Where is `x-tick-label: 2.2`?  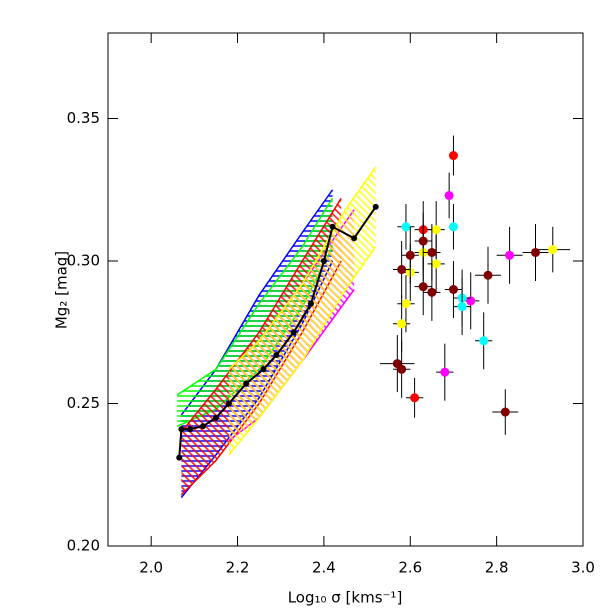 x-tick-label: 2.2 is located at coordinates (238, 568).